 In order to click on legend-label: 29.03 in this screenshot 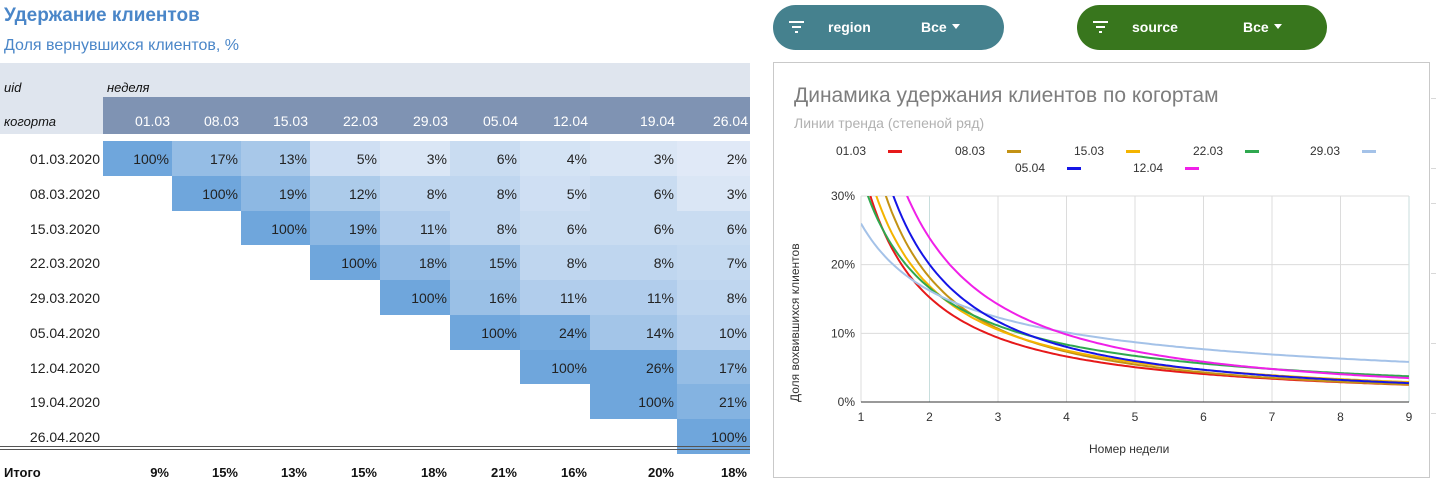, I will do `click(1325, 151)`.